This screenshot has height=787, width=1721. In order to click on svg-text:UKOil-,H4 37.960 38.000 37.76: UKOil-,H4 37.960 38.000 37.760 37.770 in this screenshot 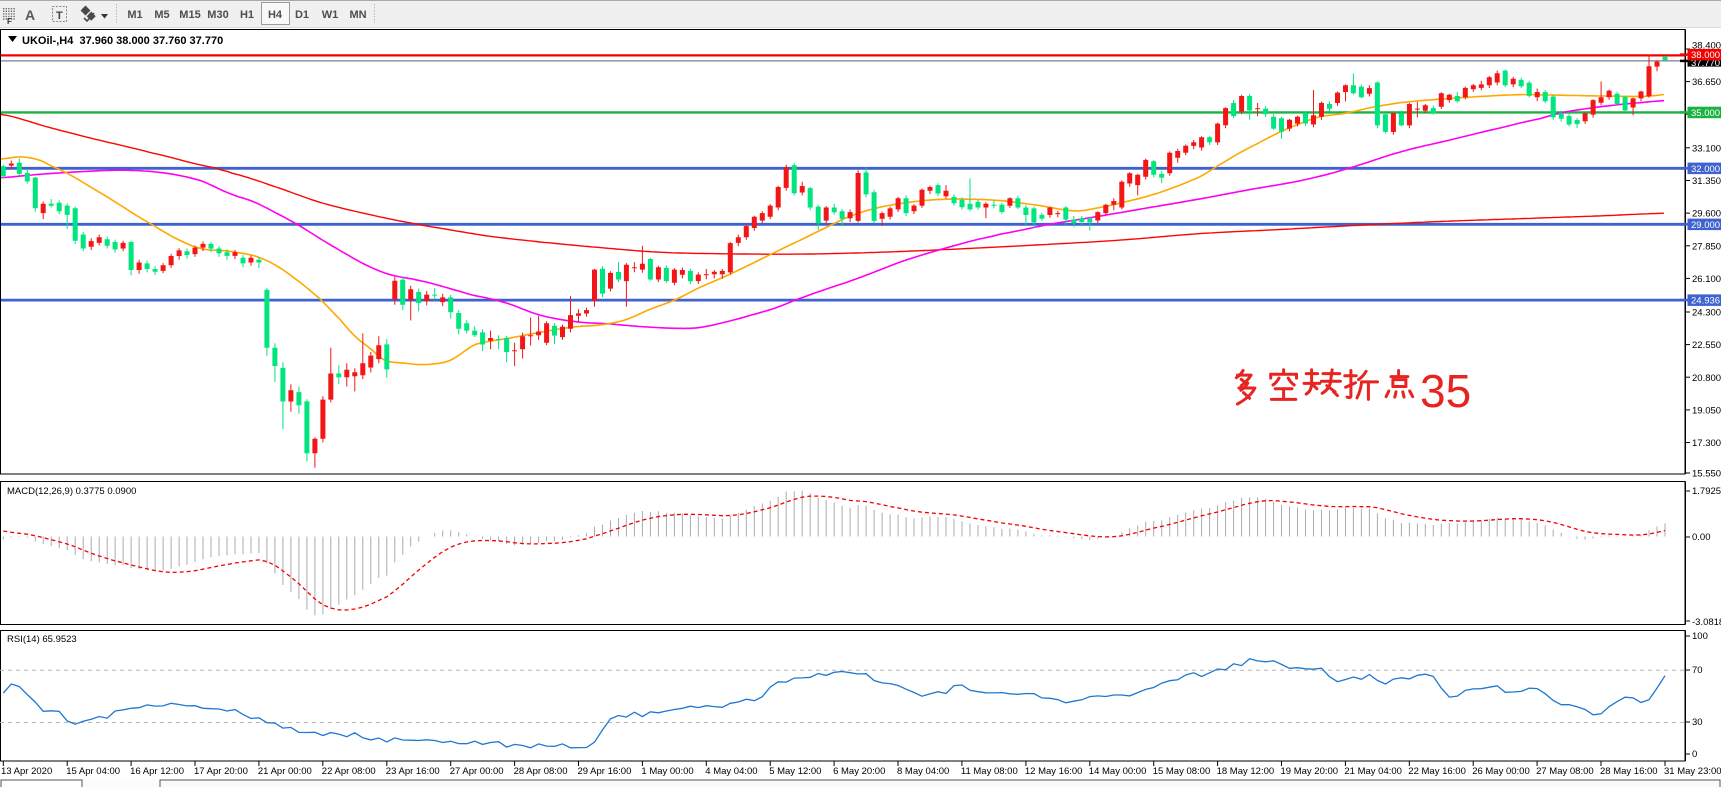, I will do `click(122, 41)`.